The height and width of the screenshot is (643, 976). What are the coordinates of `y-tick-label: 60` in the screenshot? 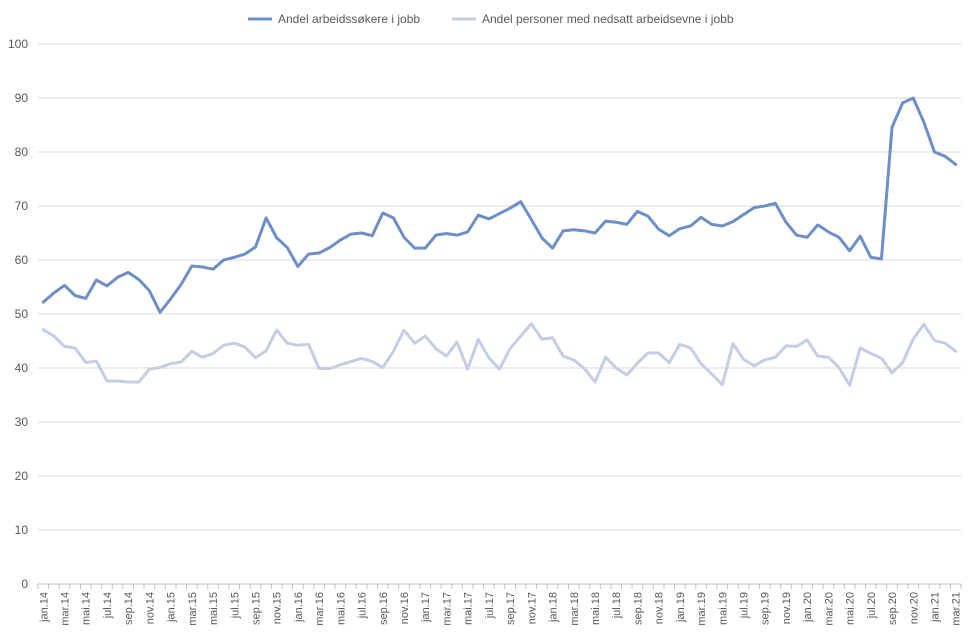 It's located at (22, 260).